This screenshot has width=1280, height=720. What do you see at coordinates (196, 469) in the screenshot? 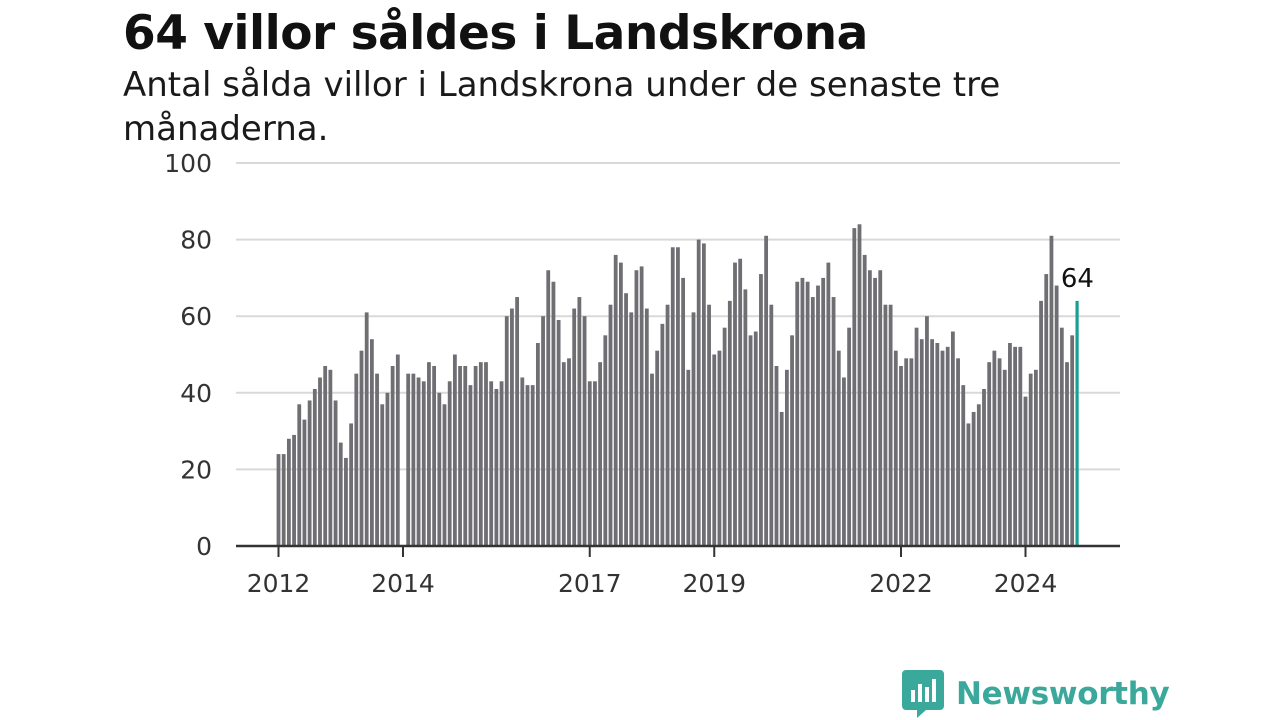
I see `y-tick-label: 20` at bounding box center [196, 469].